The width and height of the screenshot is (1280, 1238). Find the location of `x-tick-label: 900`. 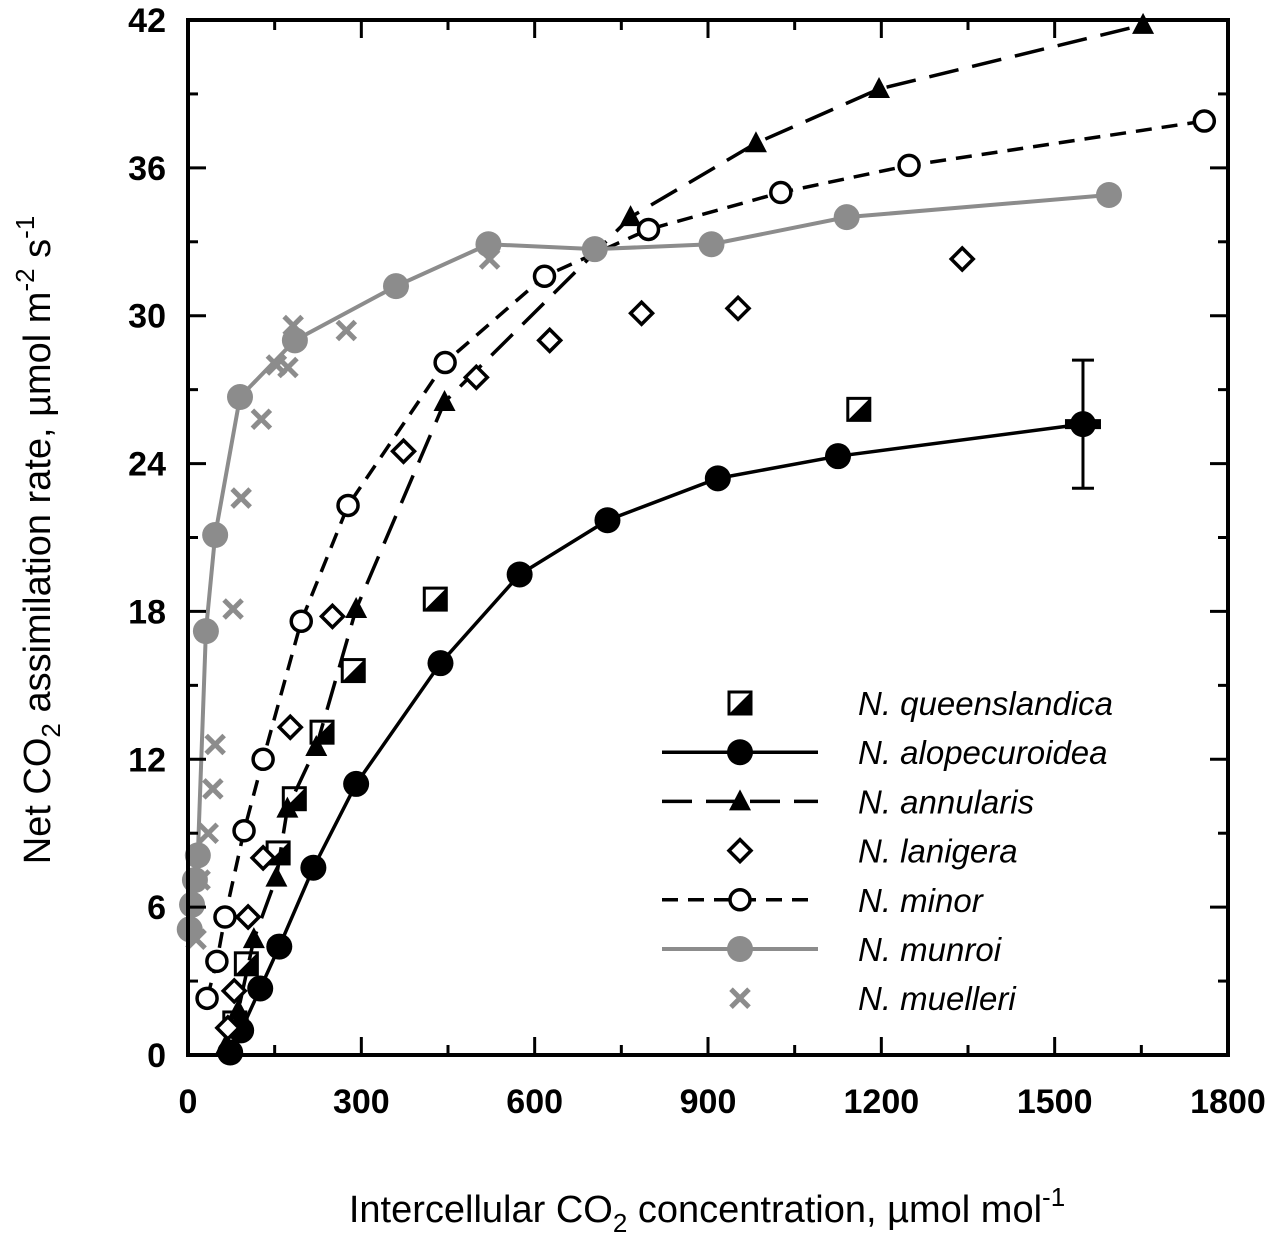

x-tick-label: 900 is located at coordinates (708, 1102).